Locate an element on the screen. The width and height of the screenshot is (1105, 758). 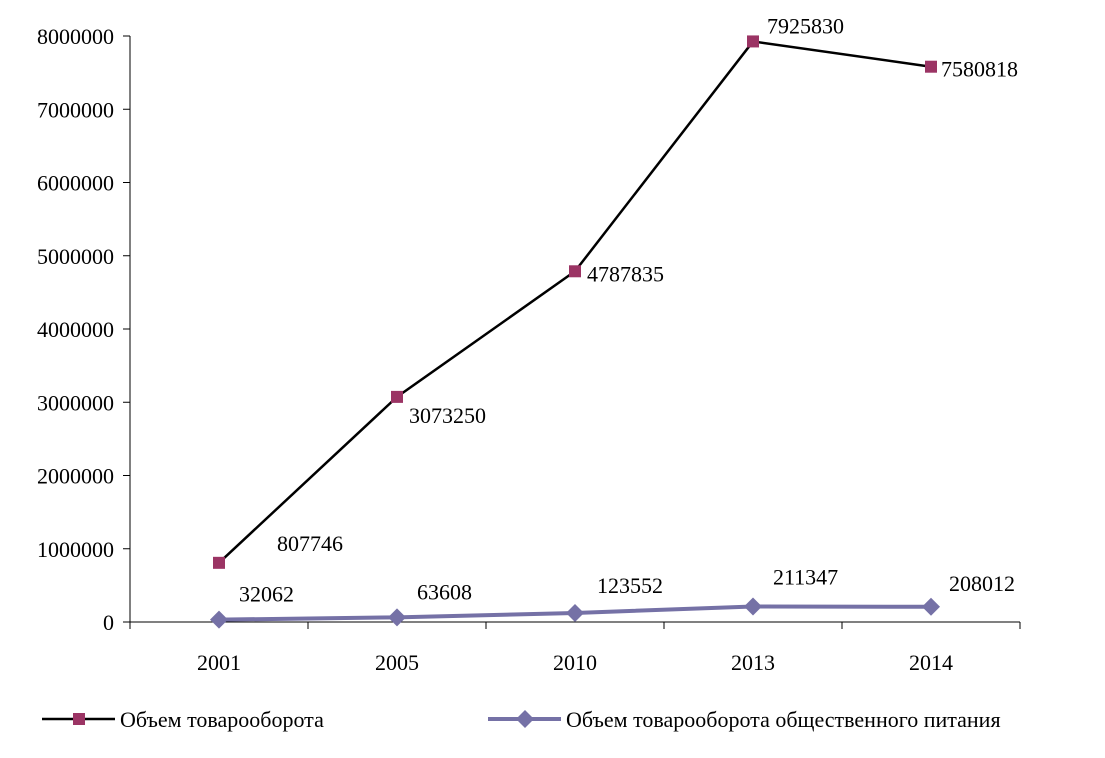
data-label: 7580818 is located at coordinates (979, 69).